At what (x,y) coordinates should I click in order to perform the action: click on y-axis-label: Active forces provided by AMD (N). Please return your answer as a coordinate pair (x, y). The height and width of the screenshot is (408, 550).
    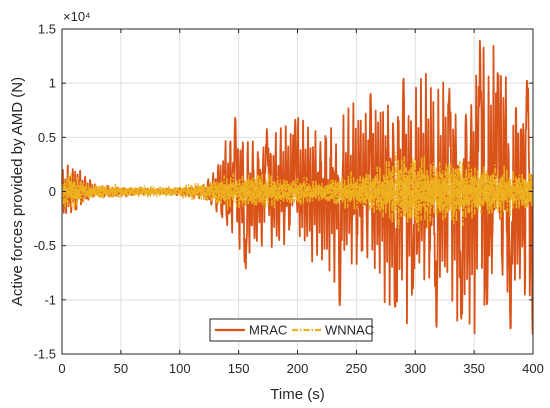
    Looking at the image, I should click on (17, 191).